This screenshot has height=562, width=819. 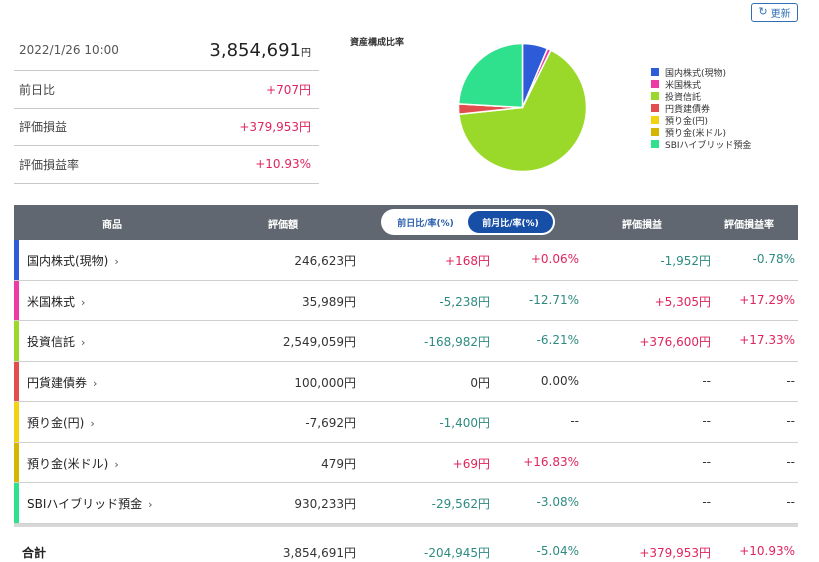 I want to click on value-cell: 246,623円, so click(x=325, y=261).